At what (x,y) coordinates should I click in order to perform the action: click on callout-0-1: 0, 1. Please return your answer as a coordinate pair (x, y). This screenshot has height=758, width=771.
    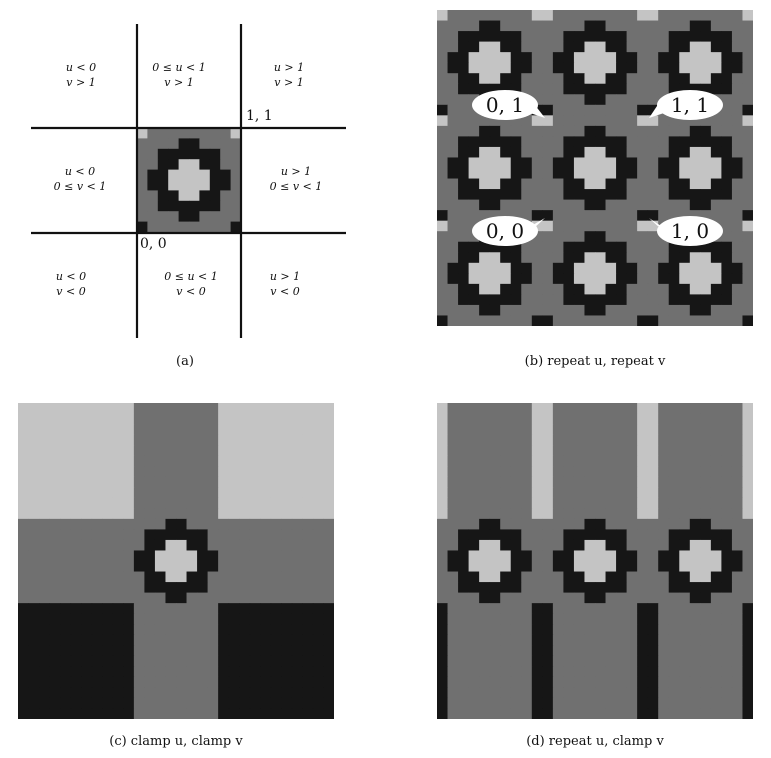
    Looking at the image, I should click on (508, 105).